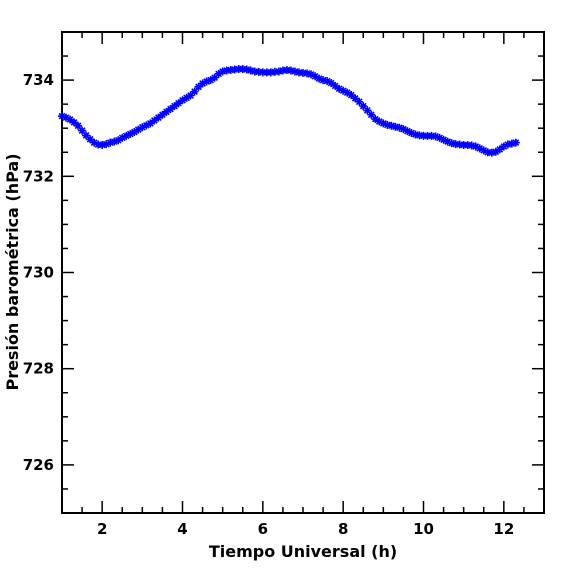 Image resolution: width=574 pixels, height=579 pixels. Describe the element at coordinates (303, 551) in the screenshot. I see `x-axis-title: Tiempo Universal (h)` at that location.